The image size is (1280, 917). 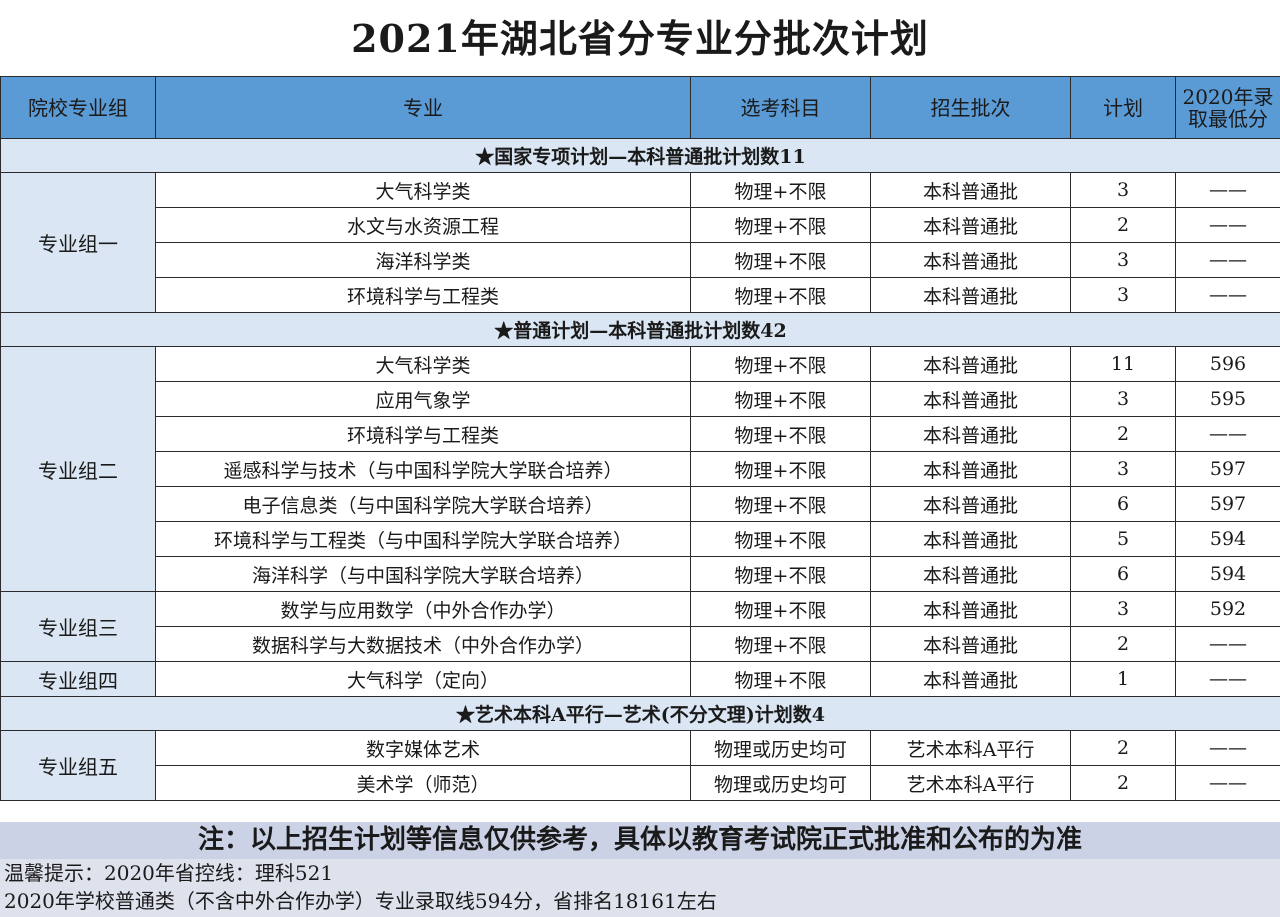 What do you see at coordinates (423, 539) in the screenshot?
I see `major-cell: 环境科学与工程类（与中国科学院大学联合培养）` at bounding box center [423, 539].